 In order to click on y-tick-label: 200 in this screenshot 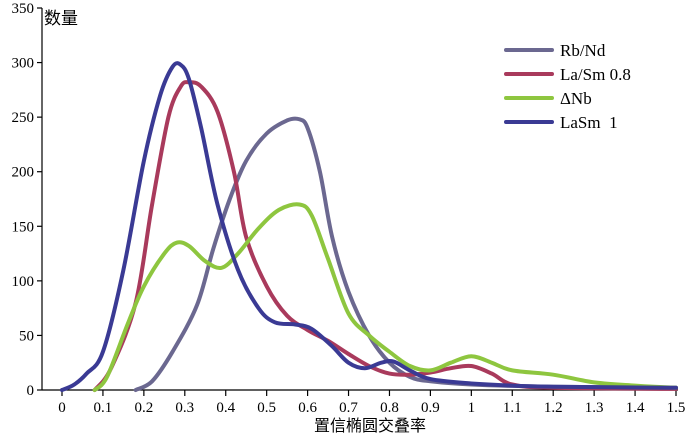, I will do `click(23, 173)`.